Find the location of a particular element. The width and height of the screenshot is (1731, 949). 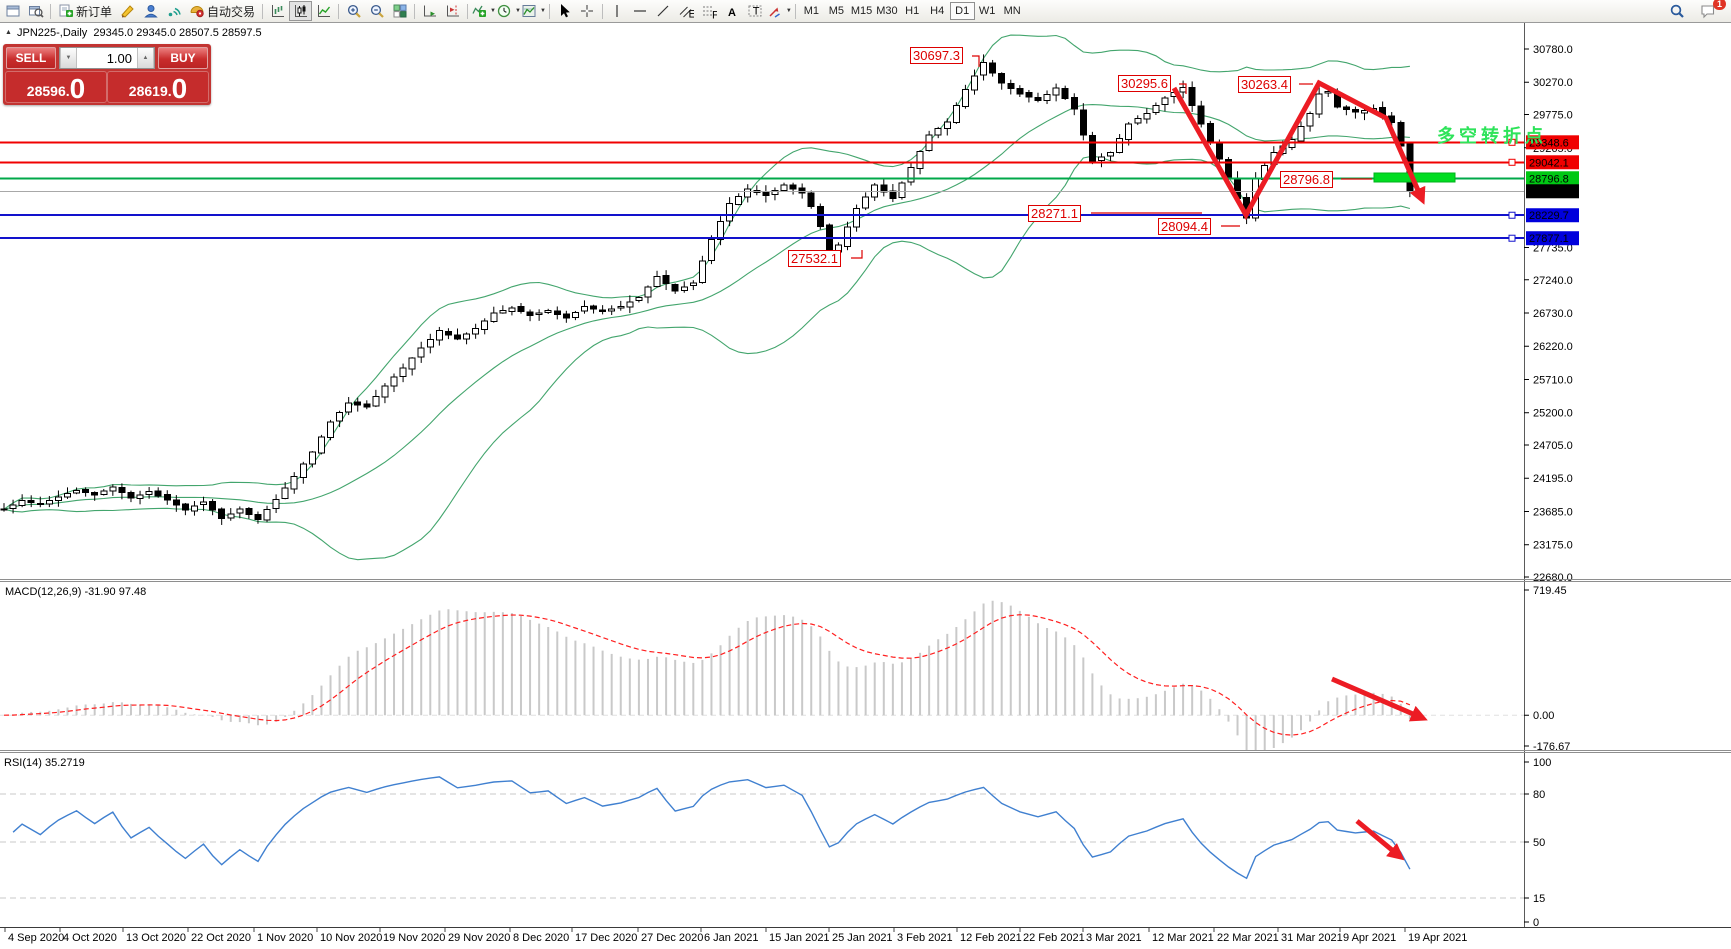

macd-pane is located at coordinates (762, 675).